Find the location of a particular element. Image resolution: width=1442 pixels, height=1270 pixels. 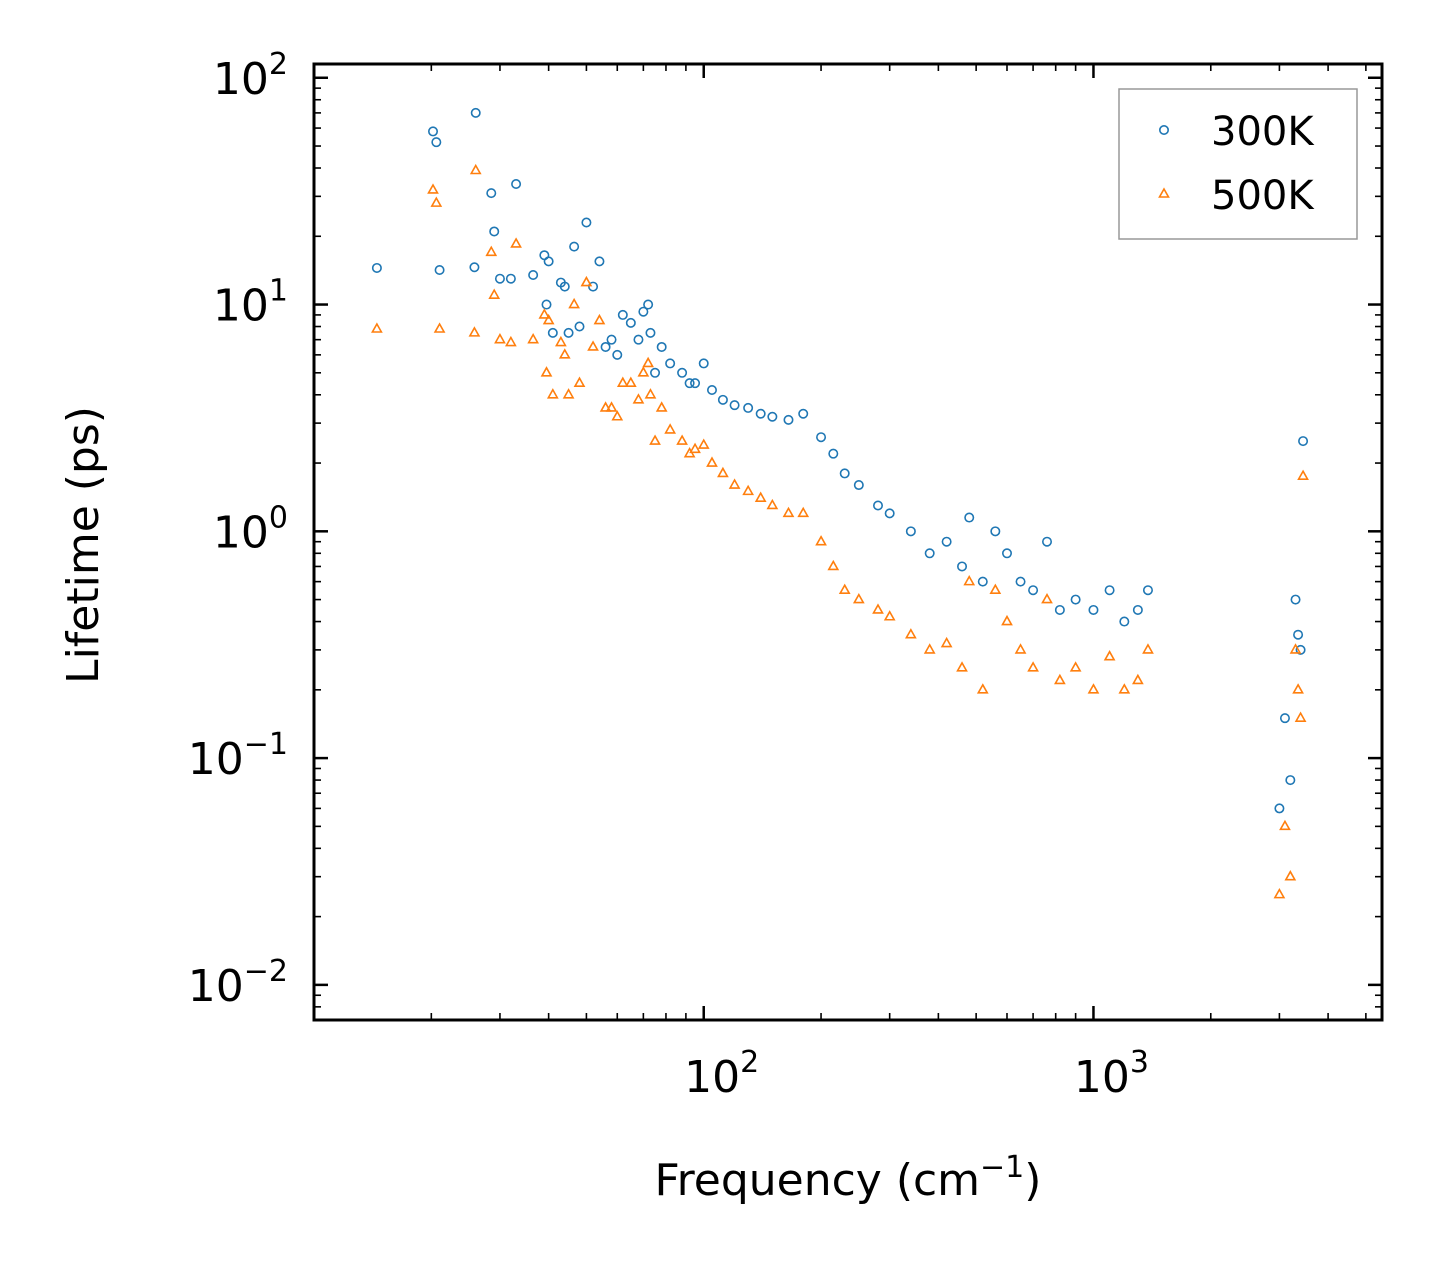

legend-marker-300k is located at coordinates (1164, 130).